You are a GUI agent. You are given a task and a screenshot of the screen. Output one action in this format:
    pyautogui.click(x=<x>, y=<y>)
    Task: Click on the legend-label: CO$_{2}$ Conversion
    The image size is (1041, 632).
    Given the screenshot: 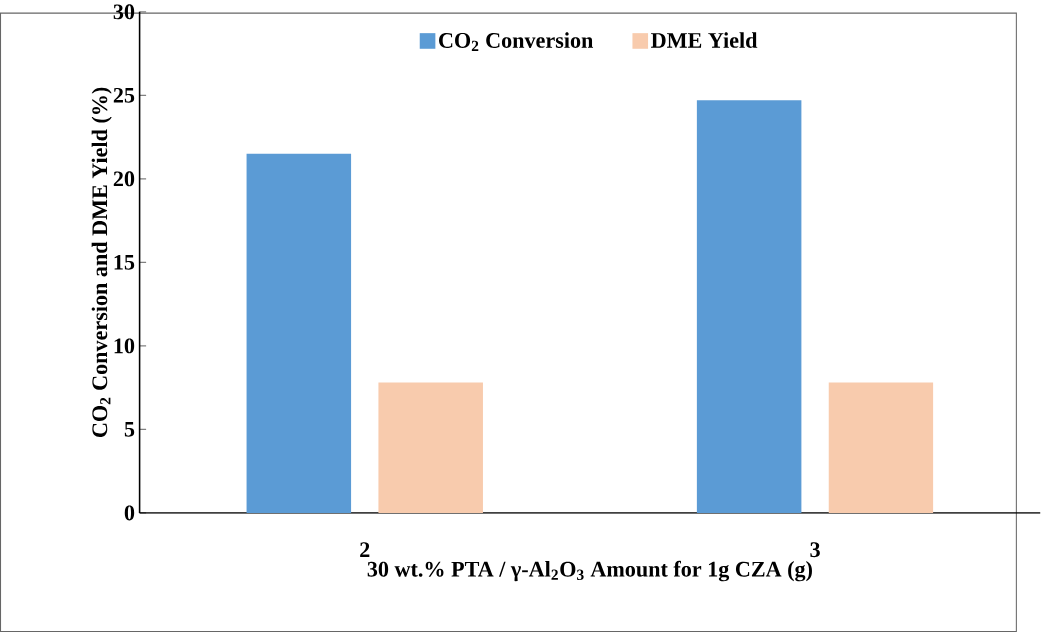 What is the action you would take?
    pyautogui.click(x=516, y=42)
    